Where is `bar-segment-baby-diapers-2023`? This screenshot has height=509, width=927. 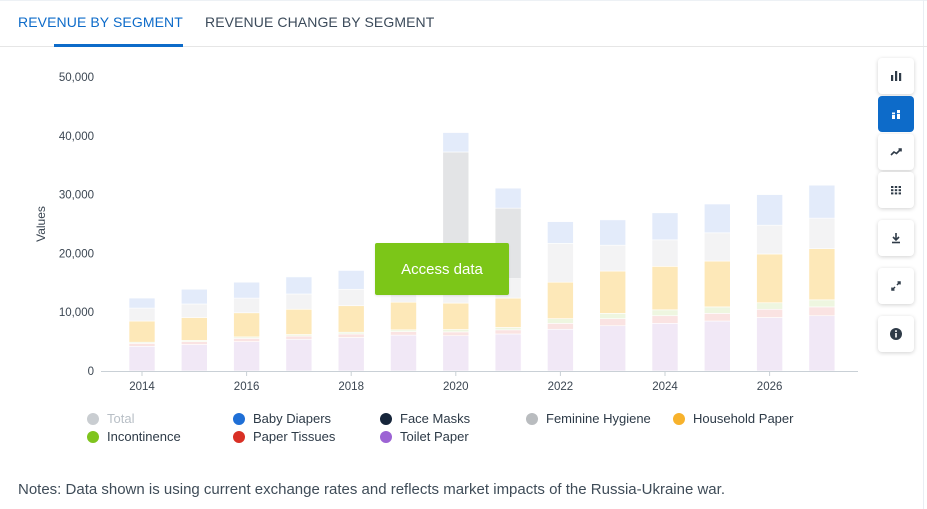
bar-segment-baby-diapers-2023 is located at coordinates (613, 232).